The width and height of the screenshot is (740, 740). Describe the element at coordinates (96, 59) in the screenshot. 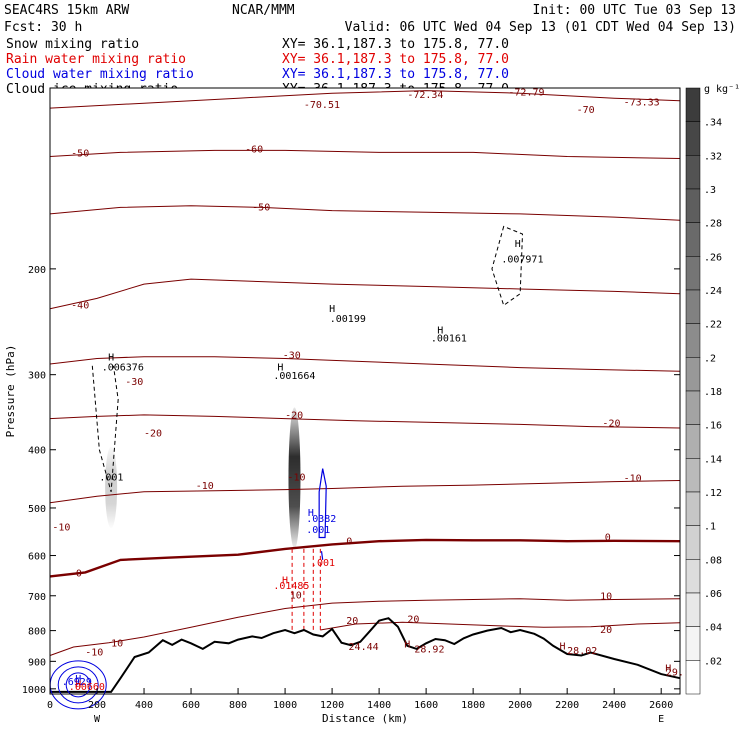

I see `legend-item: Rain water mixing ratio` at that location.